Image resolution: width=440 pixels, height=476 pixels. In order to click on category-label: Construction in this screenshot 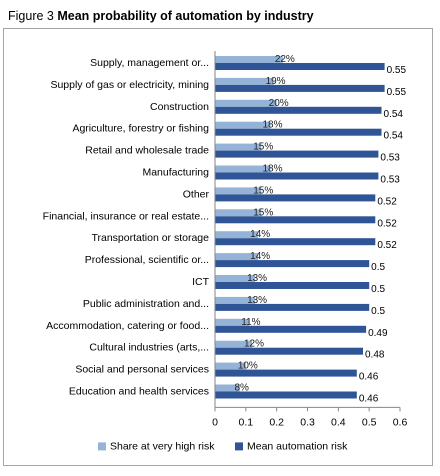, I will do `click(179, 107)`.